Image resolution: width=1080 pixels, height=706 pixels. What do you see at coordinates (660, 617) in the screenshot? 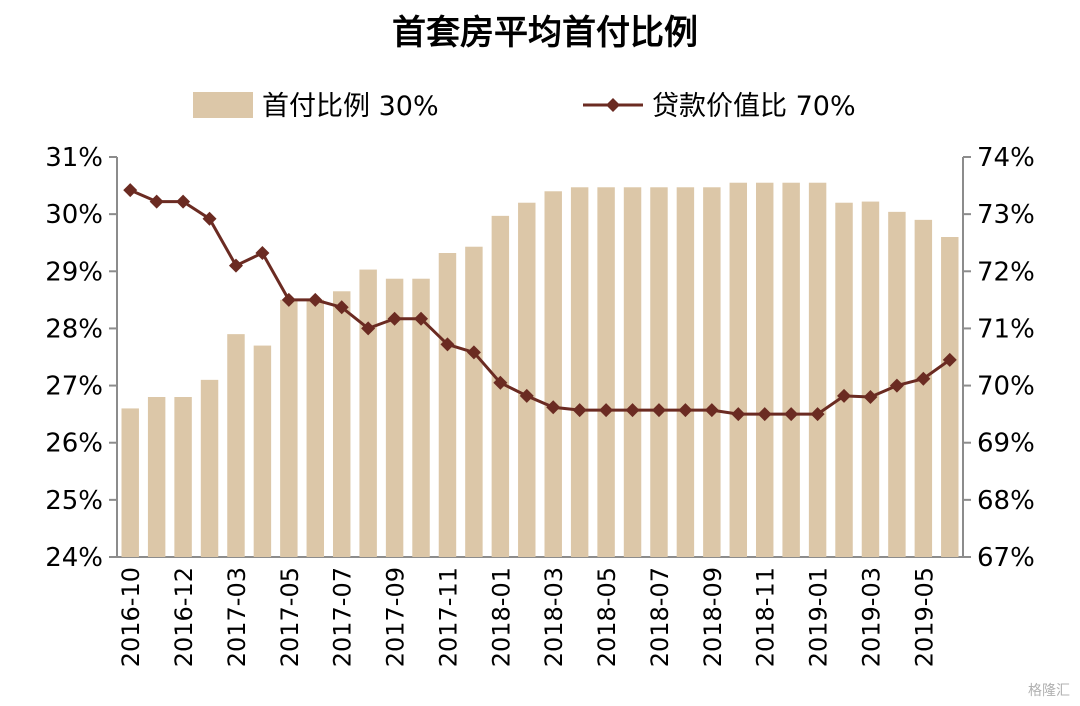
I see `x-tick-label: 2018-07` at bounding box center [660, 617].